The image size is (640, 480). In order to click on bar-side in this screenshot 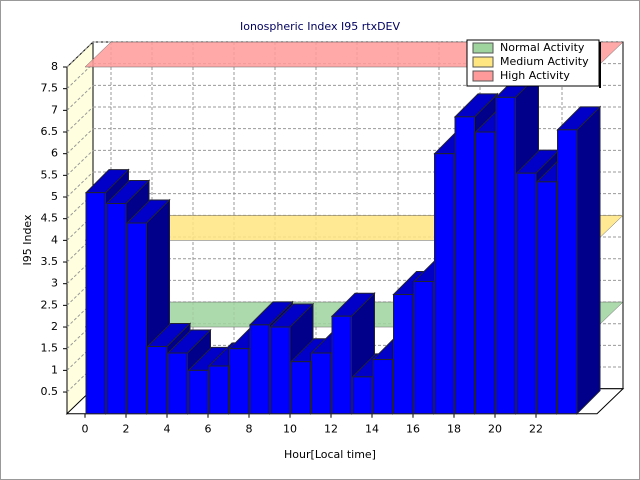, I will do `click(588, 260)`.